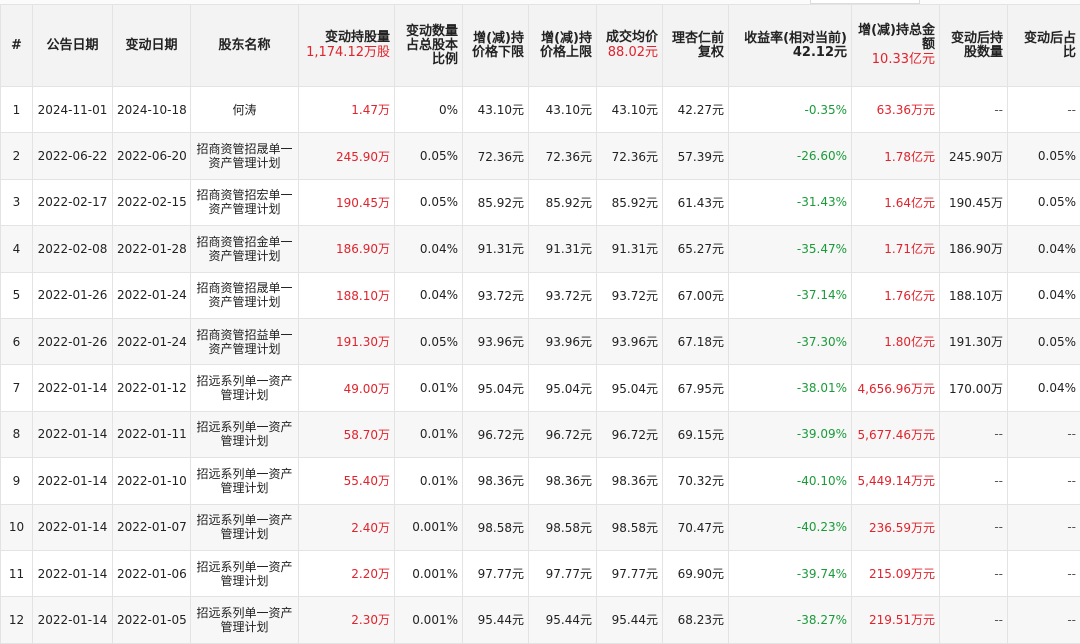 Image resolution: width=1080 pixels, height=644 pixels. What do you see at coordinates (790, 46) in the screenshot?
I see `col-return-rate: 收益率(相对当前)42.12元` at bounding box center [790, 46].